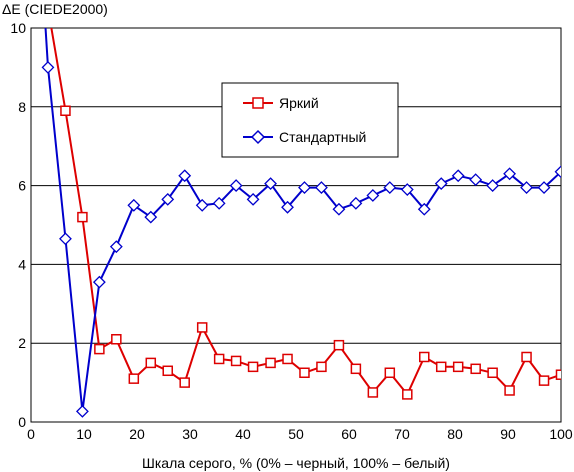 The width and height of the screenshot is (574, 472). Describe the element at coordinates (296, 434) in the screenshot. I see `x-tick-label: 50` at that location.